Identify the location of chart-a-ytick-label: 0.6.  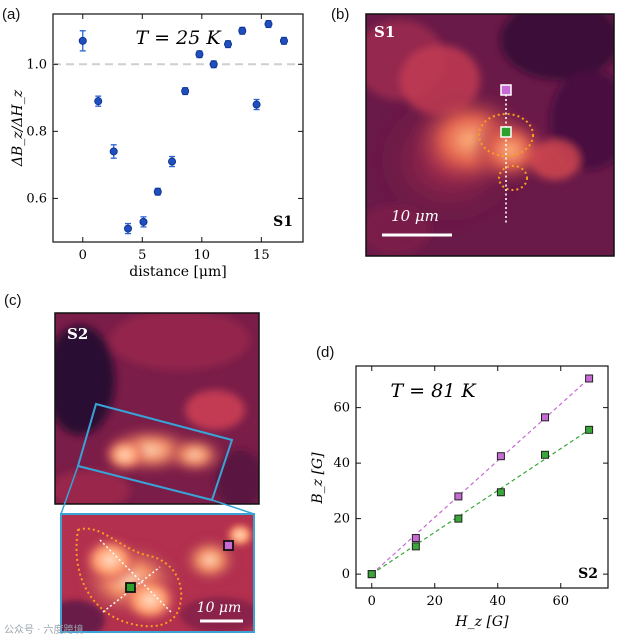
(36, 198).